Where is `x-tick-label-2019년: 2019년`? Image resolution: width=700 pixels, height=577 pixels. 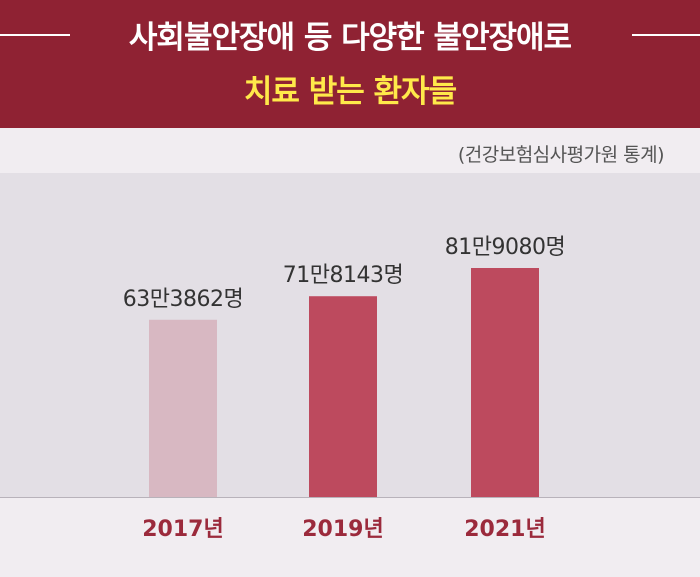
x-tick-label-2019년: 2019년 is located at coordinates (342, 529).